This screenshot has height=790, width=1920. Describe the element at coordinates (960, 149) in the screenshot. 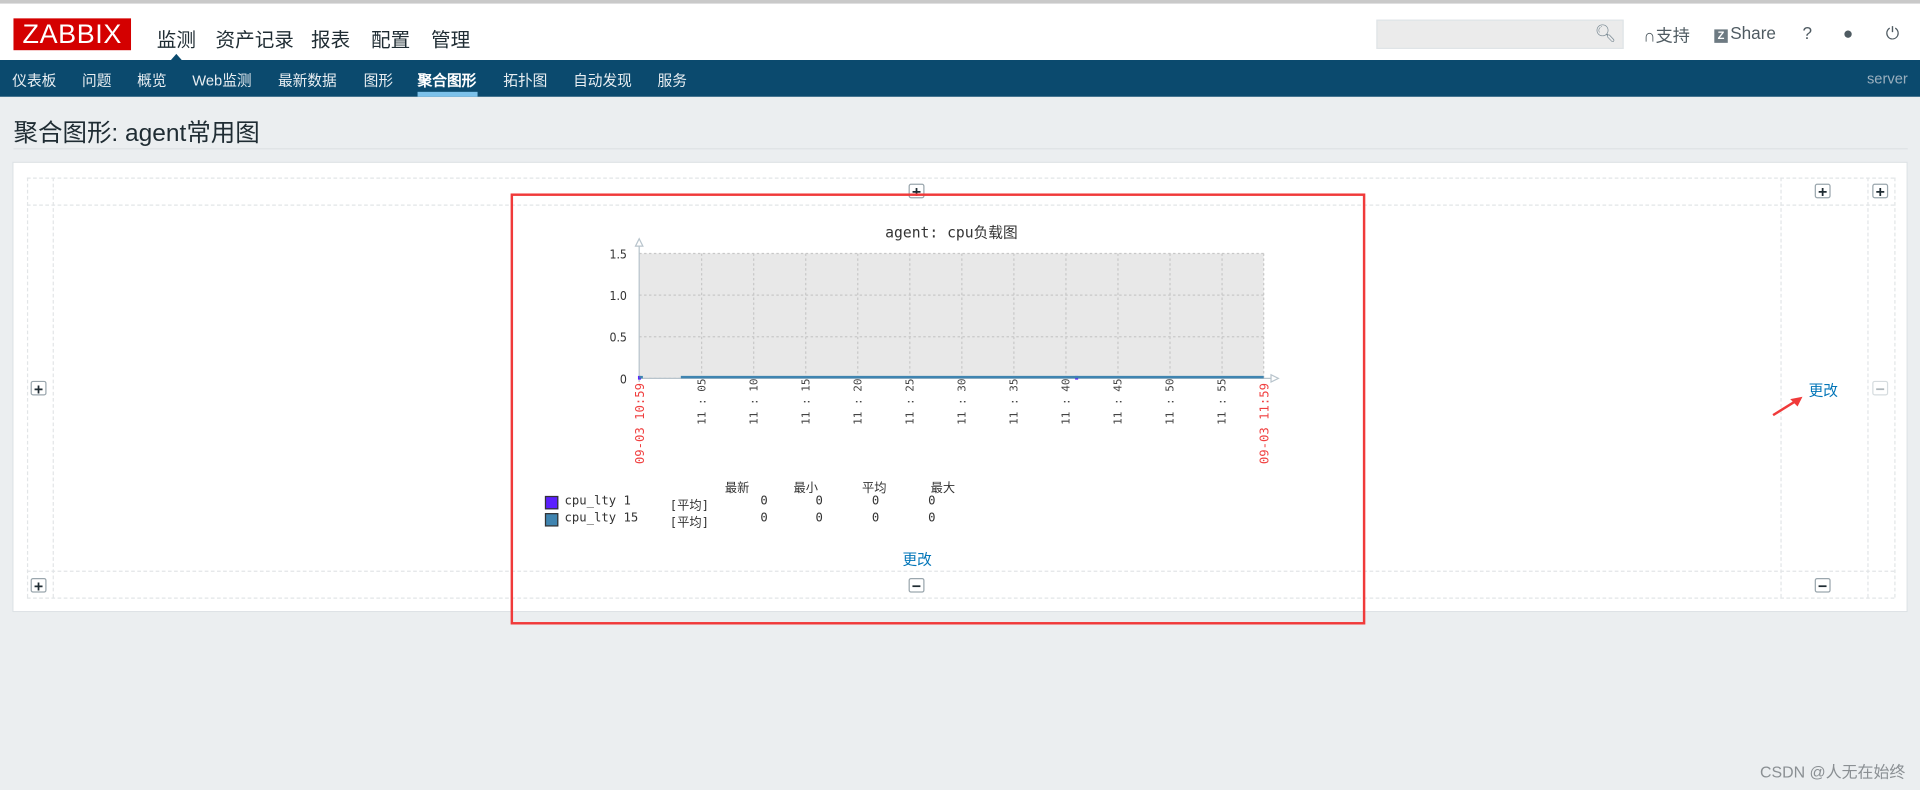

I see `divider` at that location.